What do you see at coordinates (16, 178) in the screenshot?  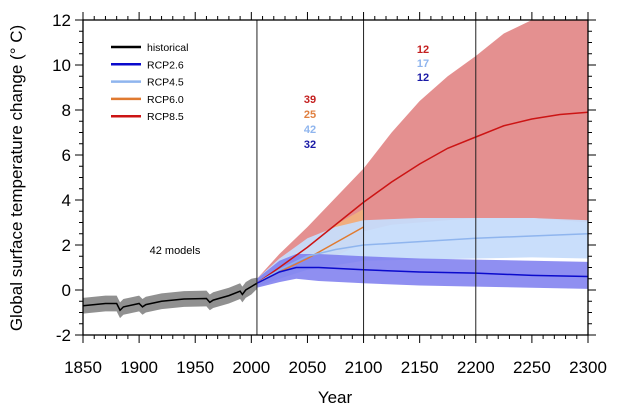 I see `y-axis-label: Global surface temperature change (° C)` at bounding box center [16, 178].